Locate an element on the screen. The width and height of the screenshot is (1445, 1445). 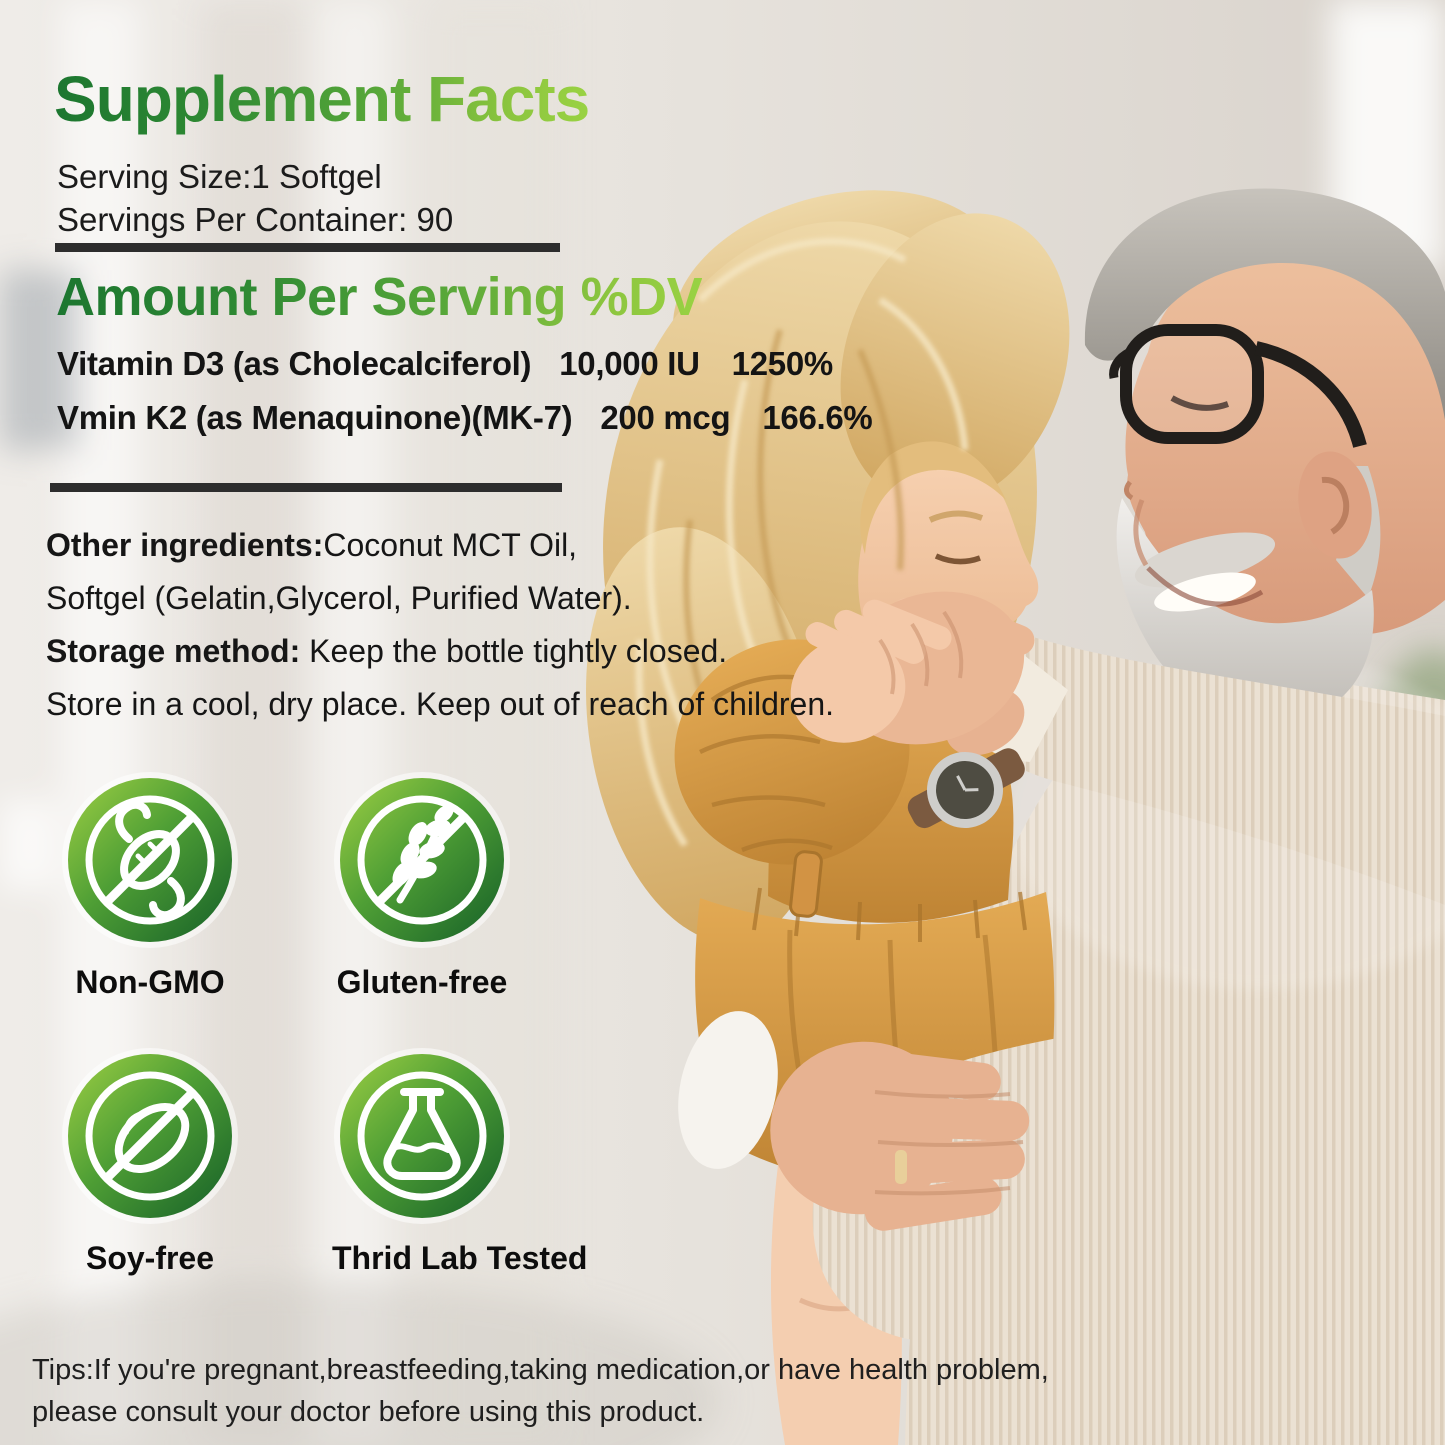
gluten-free-wheat-icon is located at coordinates (422, 860).